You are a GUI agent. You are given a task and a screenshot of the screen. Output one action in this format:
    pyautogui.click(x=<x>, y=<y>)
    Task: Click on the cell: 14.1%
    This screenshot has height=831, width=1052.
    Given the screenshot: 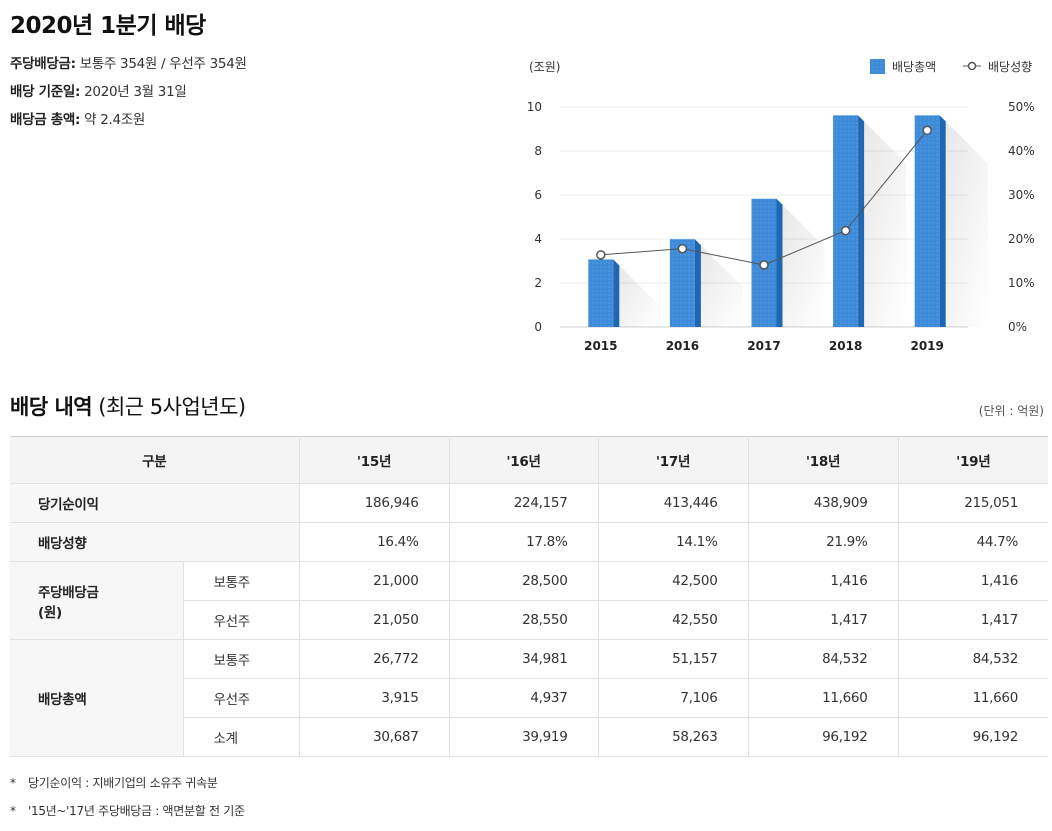 What is the action you would take?
    pyautogui.click(x=673, y=542)
    